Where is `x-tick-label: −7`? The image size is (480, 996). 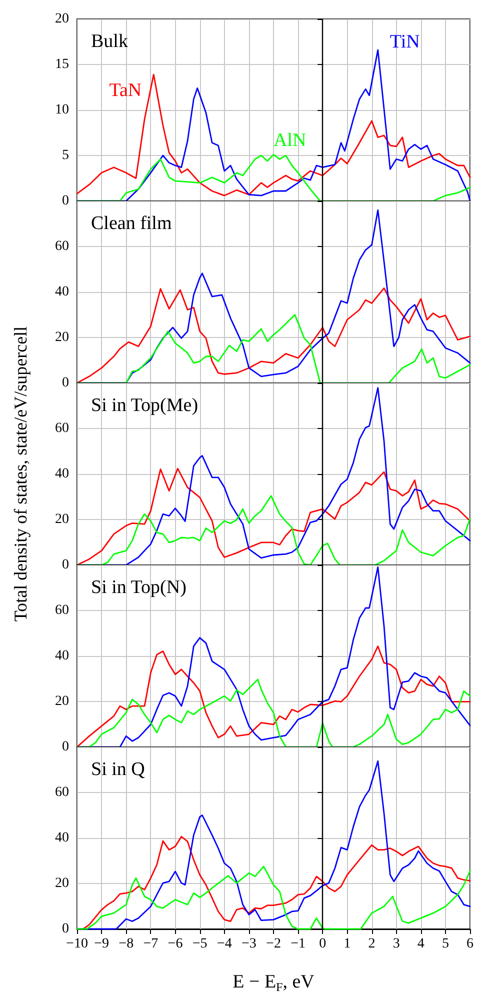 x-tick-label: −7 is located at coordinates (150, 944).